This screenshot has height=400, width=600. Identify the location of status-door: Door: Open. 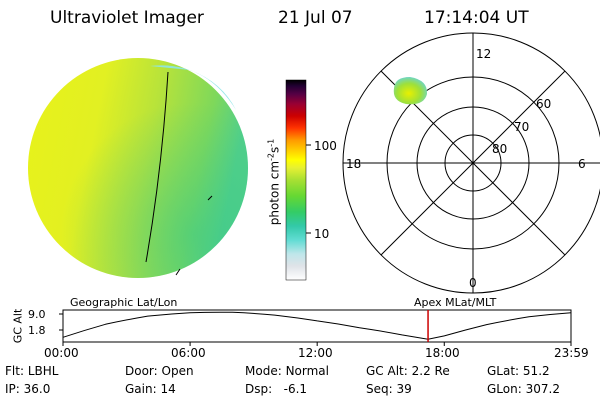
(159, 371).